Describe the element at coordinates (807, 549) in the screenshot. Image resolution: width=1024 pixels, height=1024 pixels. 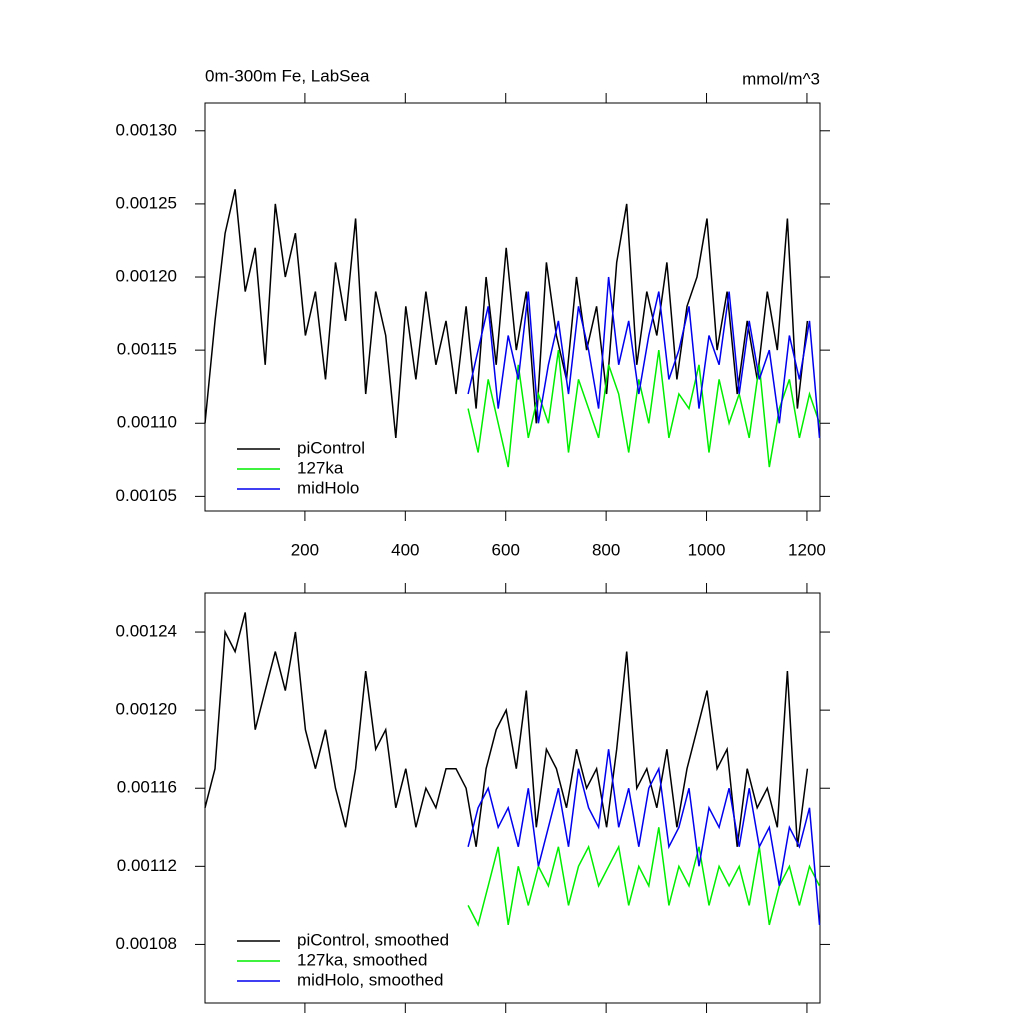
I see `x-tick-label: 1200` at that location.